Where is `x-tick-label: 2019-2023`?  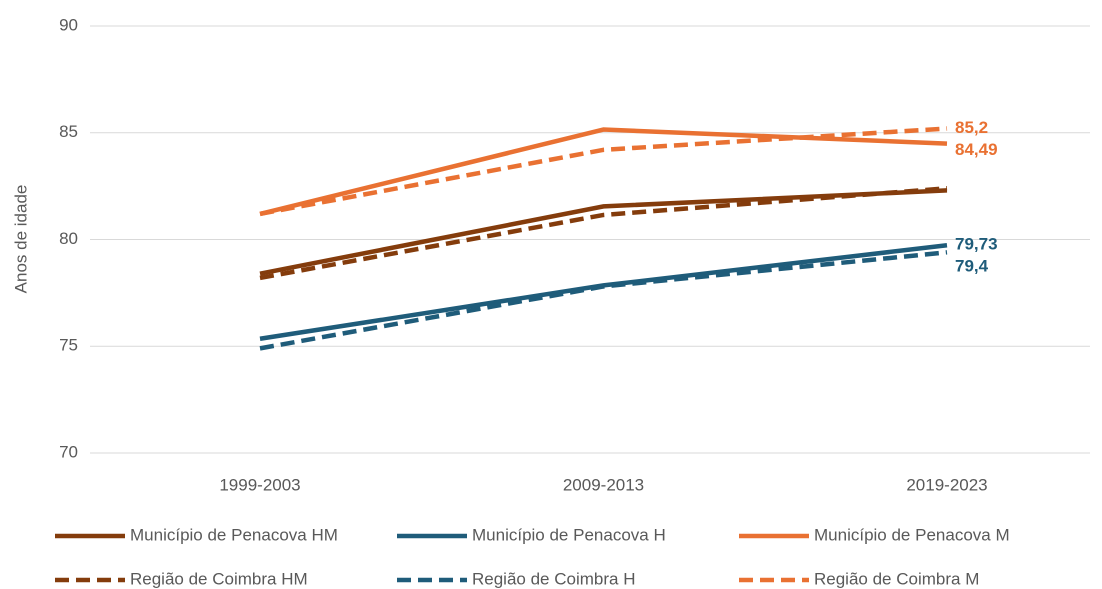 x-tick-label: 2019-2023 is located at coordinates (946, 484).